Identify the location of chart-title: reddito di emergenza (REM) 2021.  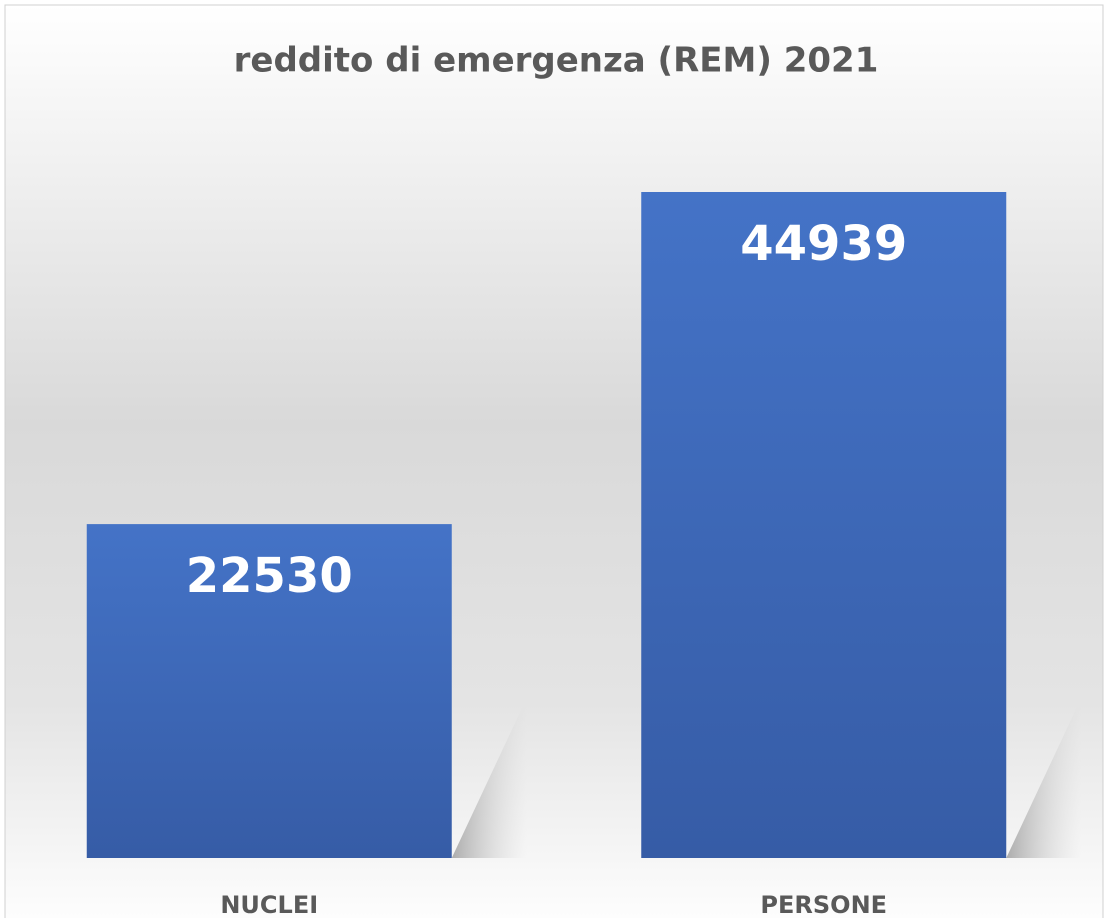
(556, 61).